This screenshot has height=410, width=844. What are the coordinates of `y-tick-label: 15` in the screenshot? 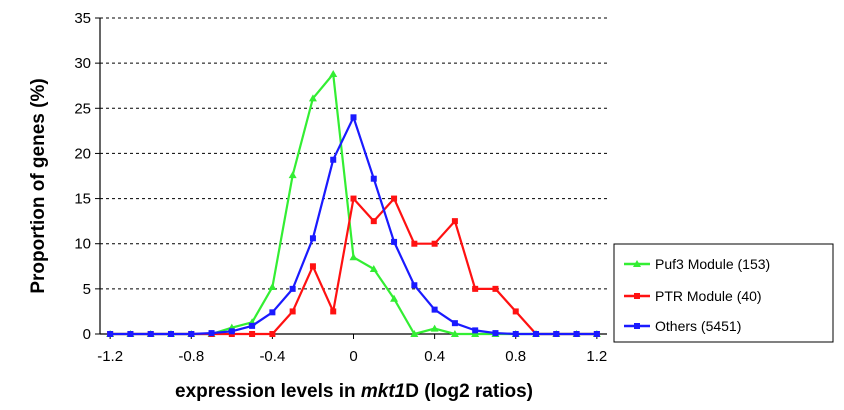 It's located at (82, 199).